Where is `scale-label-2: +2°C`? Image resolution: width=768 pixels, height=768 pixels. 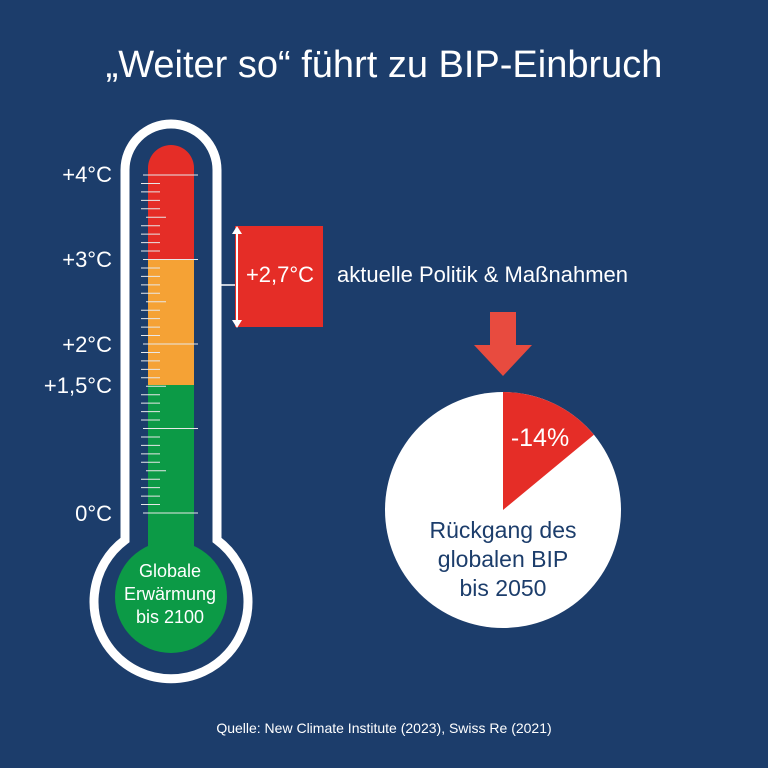 scale-label-2: +2°C is located at coordinates (87, 344).